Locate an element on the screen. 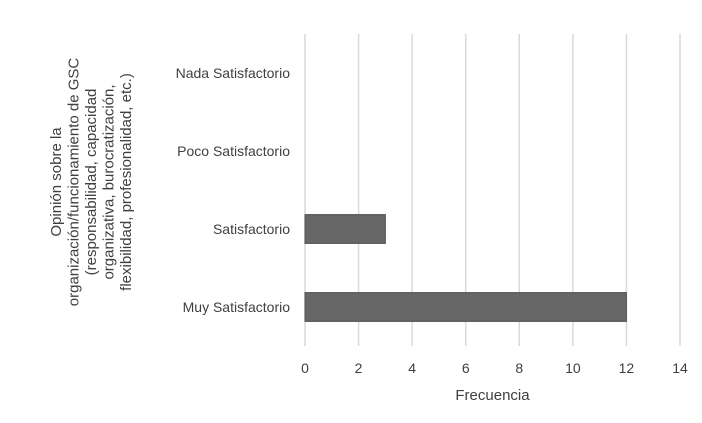  y-axis-title-line: (responsabilidad, capacidad is located at coordinates (91, 182).